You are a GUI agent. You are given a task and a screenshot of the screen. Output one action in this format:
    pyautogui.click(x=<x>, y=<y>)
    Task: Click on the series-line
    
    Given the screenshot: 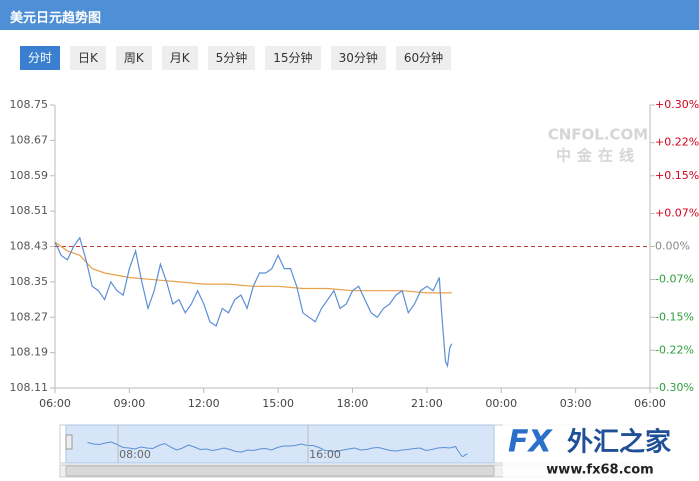 What is the action you would take?
    pyautogui.click(x=253, y=267)
    